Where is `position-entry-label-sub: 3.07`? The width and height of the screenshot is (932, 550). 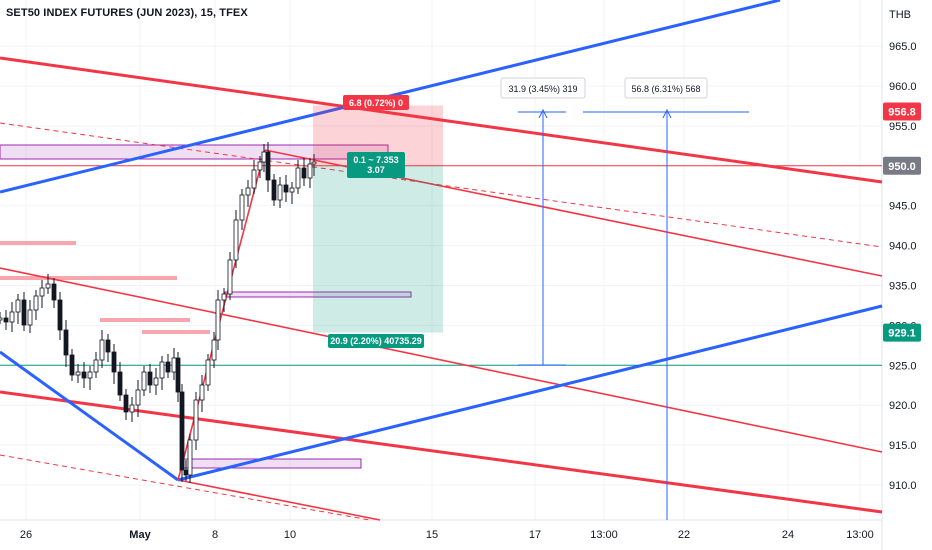 position-entry-label-sub: 3.07 is located at coordinates (376, 170).